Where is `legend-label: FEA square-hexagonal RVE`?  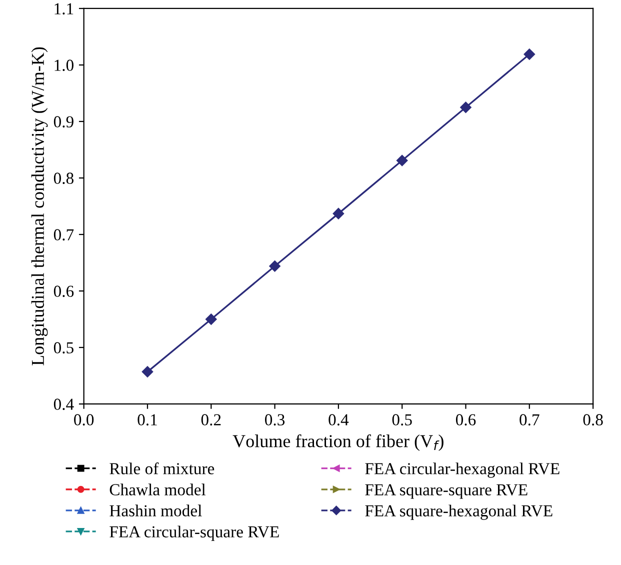
legend-label: FEA square-hexagonal RVE is located at coordinates (458, 512).